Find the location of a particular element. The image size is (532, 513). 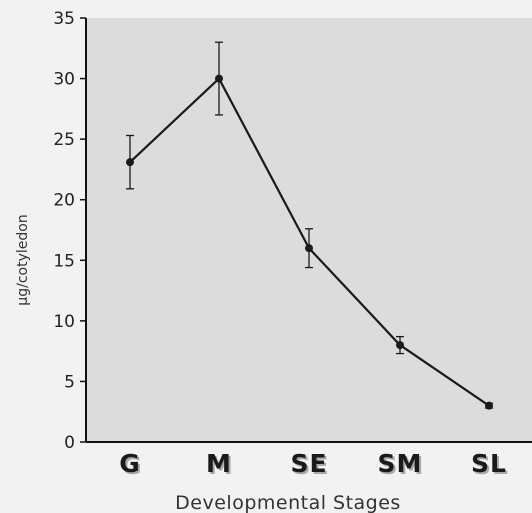

x-category-label: SL is located at coordinates (489, 463).